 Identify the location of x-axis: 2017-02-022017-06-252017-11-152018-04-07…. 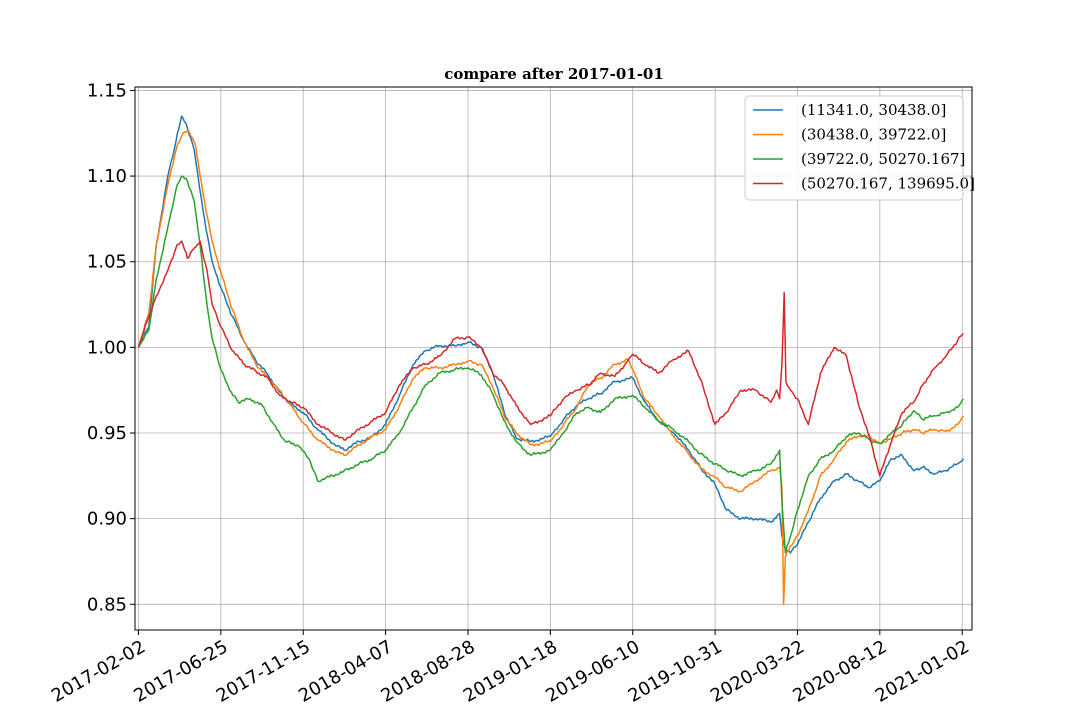
(510, 668).